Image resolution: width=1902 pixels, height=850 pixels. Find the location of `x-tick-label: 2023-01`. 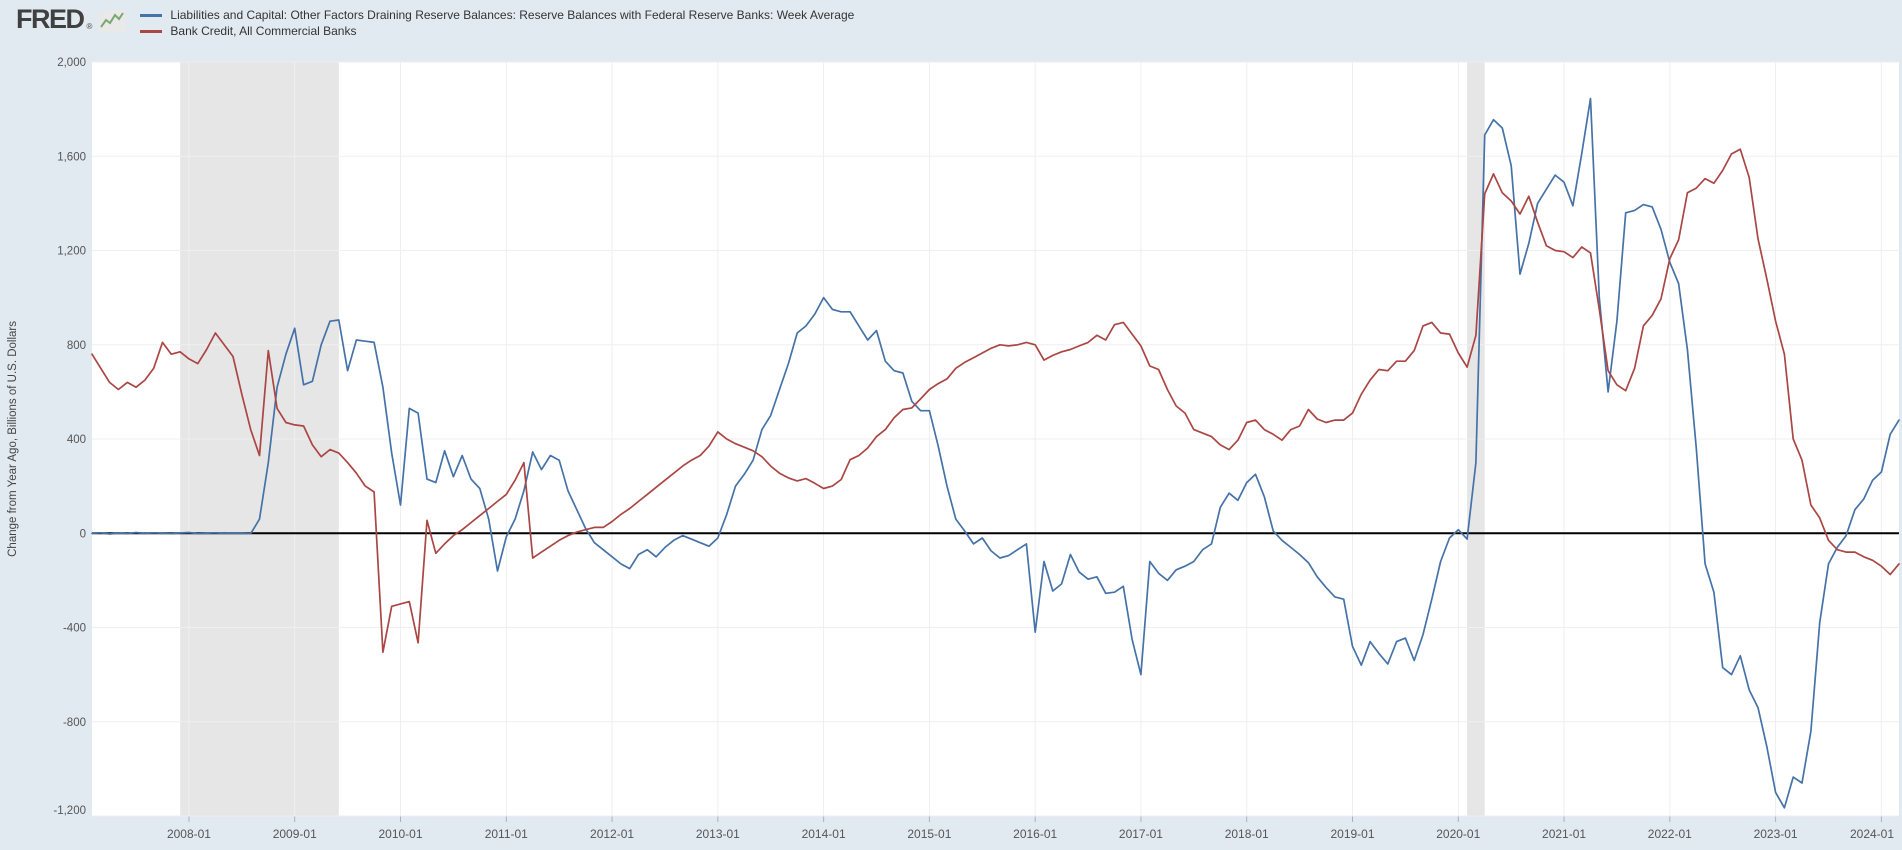

x-tick-label: 2023-01 is located at coordinates (1776, 834).